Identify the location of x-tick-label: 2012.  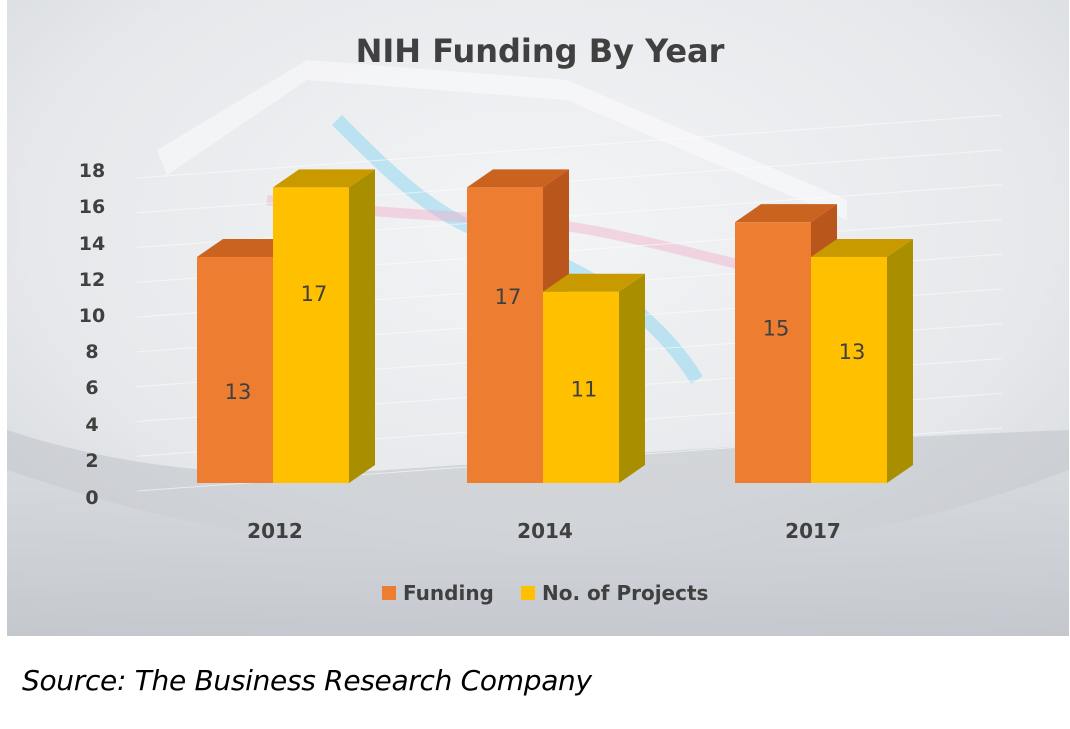
(275, 531).